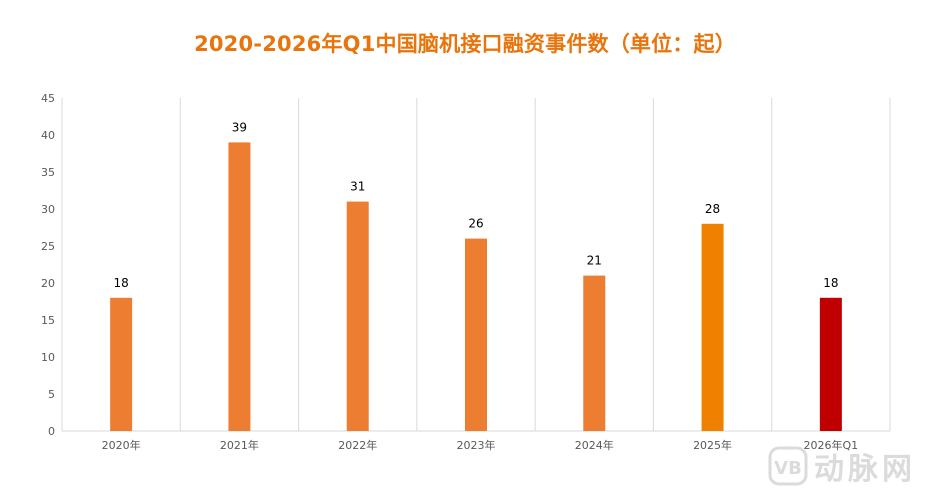 This screenshot has width=930, height=496. What do you see at coordinates (357, 187) in the screenshot?
I see `data-label: 31` at bounding box center [357, 187].